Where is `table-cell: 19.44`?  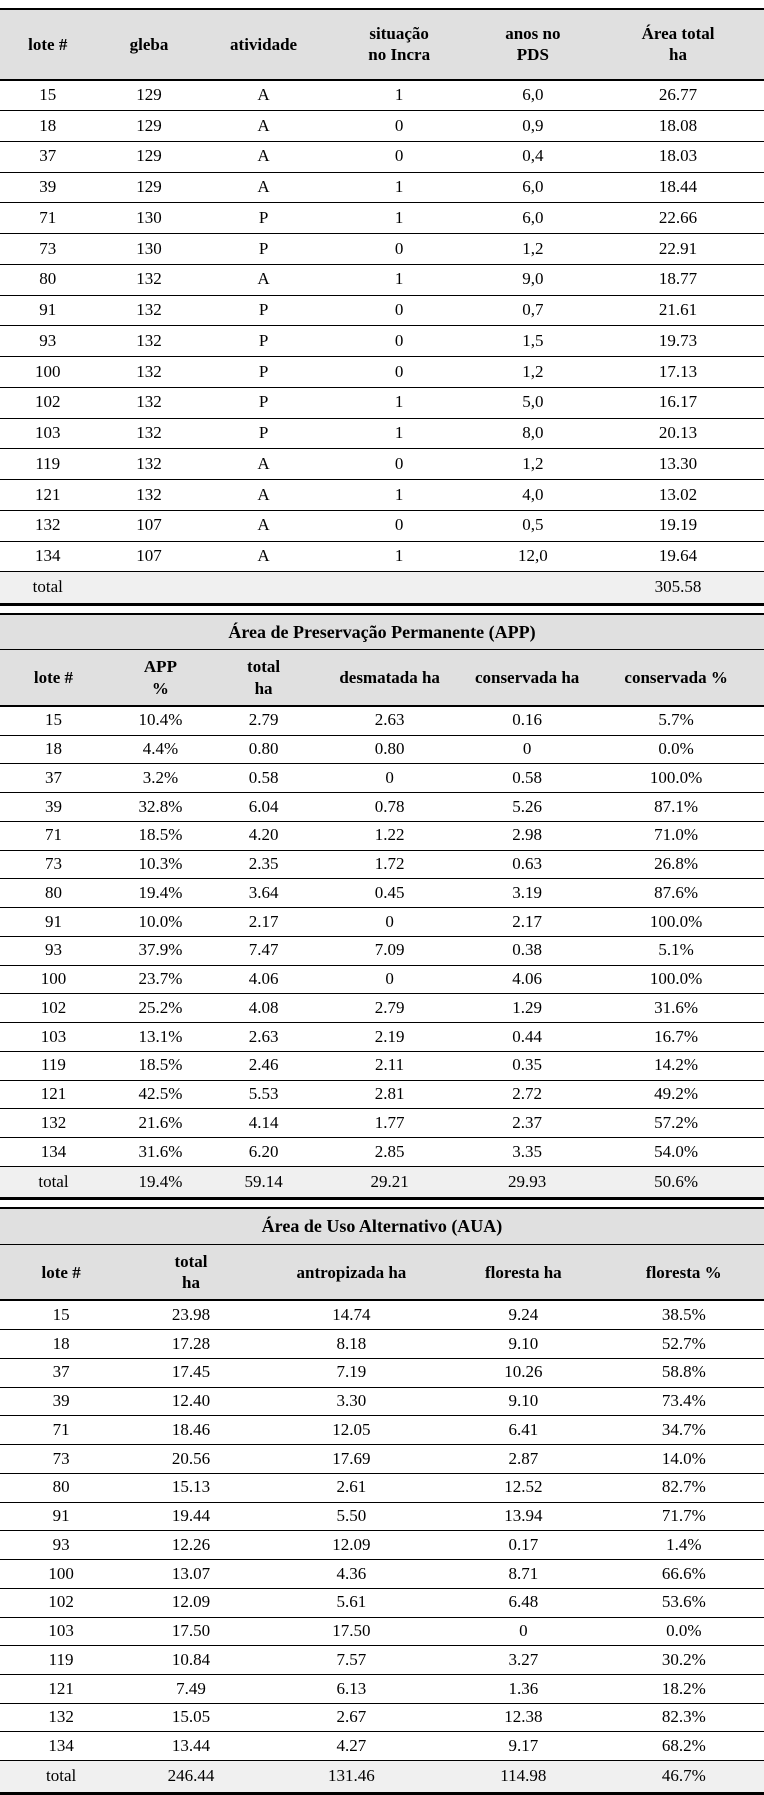 table-cell: 19.44 is located at coordinates (191, 1516).